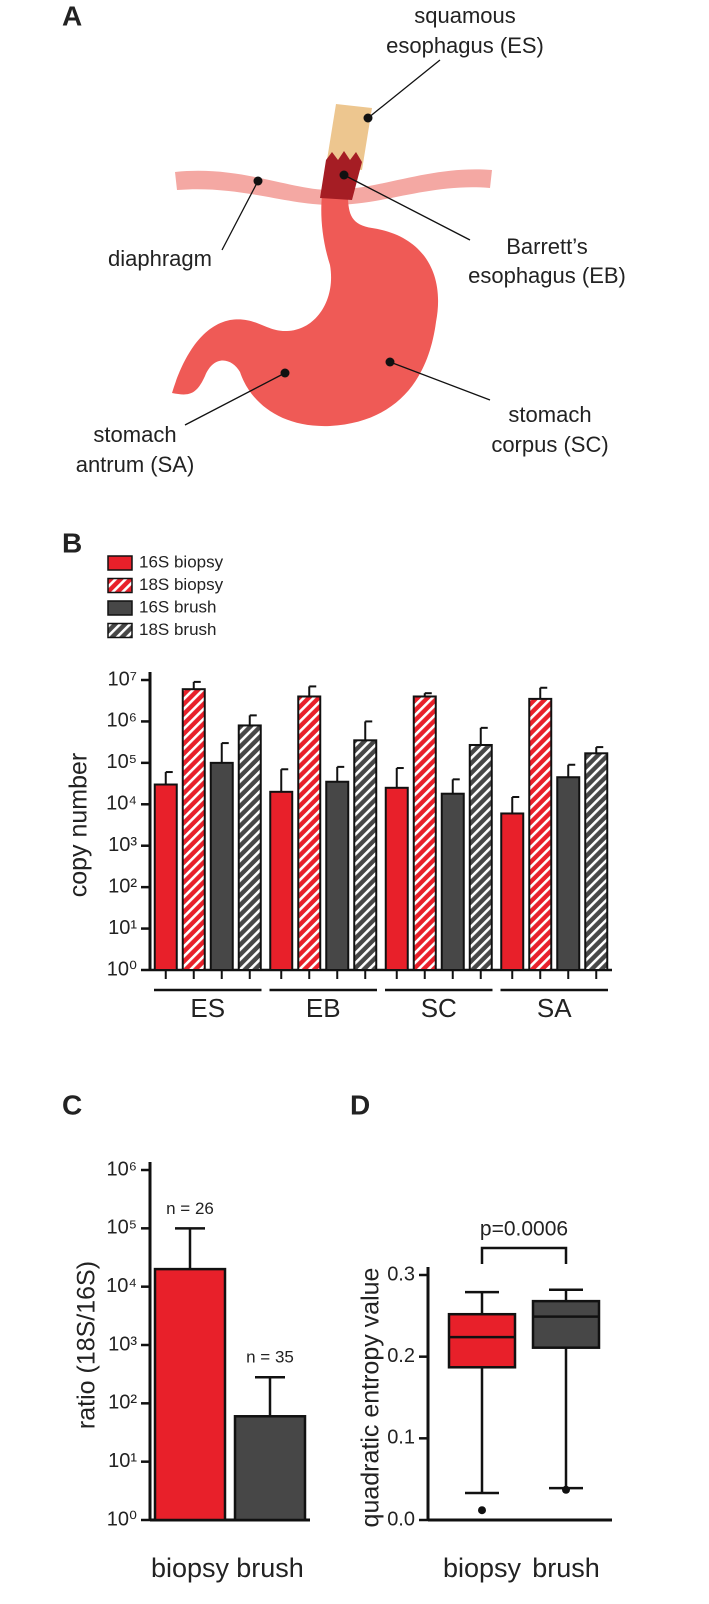  What do you see at coordinates (401, 1519) in the screenshot?
I see `y-tick-label: 0.0` at bounding box center [401, 1519].